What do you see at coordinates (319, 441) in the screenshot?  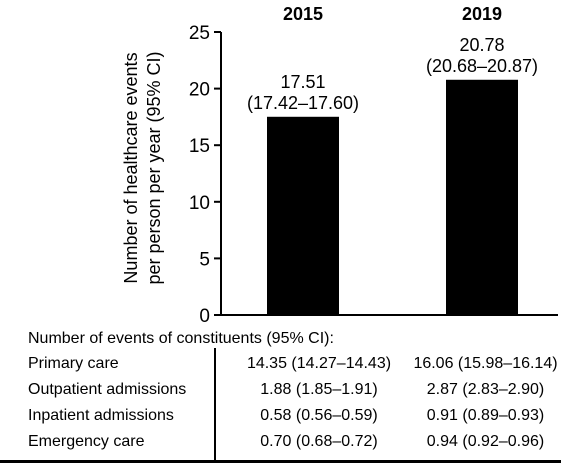 I see `value-2015: 0.70 (0.68–0.72)` at bounding box center [319, 441].